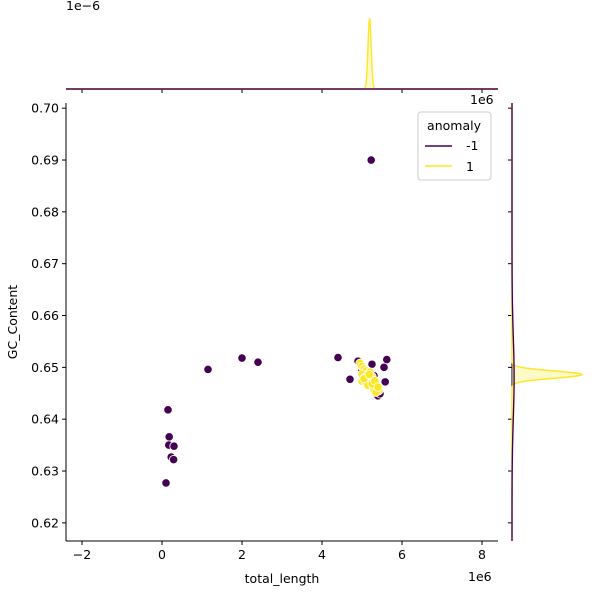 The width and height of the screenshot is (600, 600). I want to click on right-marginal-area, so click(547, 322).